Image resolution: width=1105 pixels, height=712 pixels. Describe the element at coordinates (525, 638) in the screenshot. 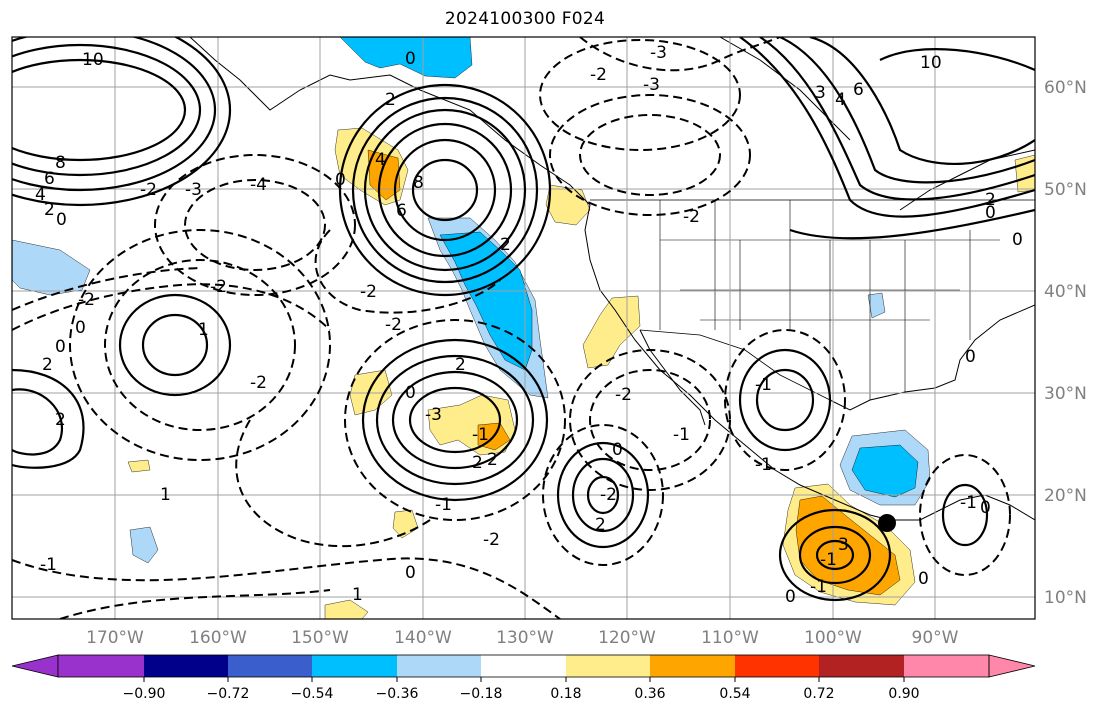

I see `lon-label: 130°W` at that location.